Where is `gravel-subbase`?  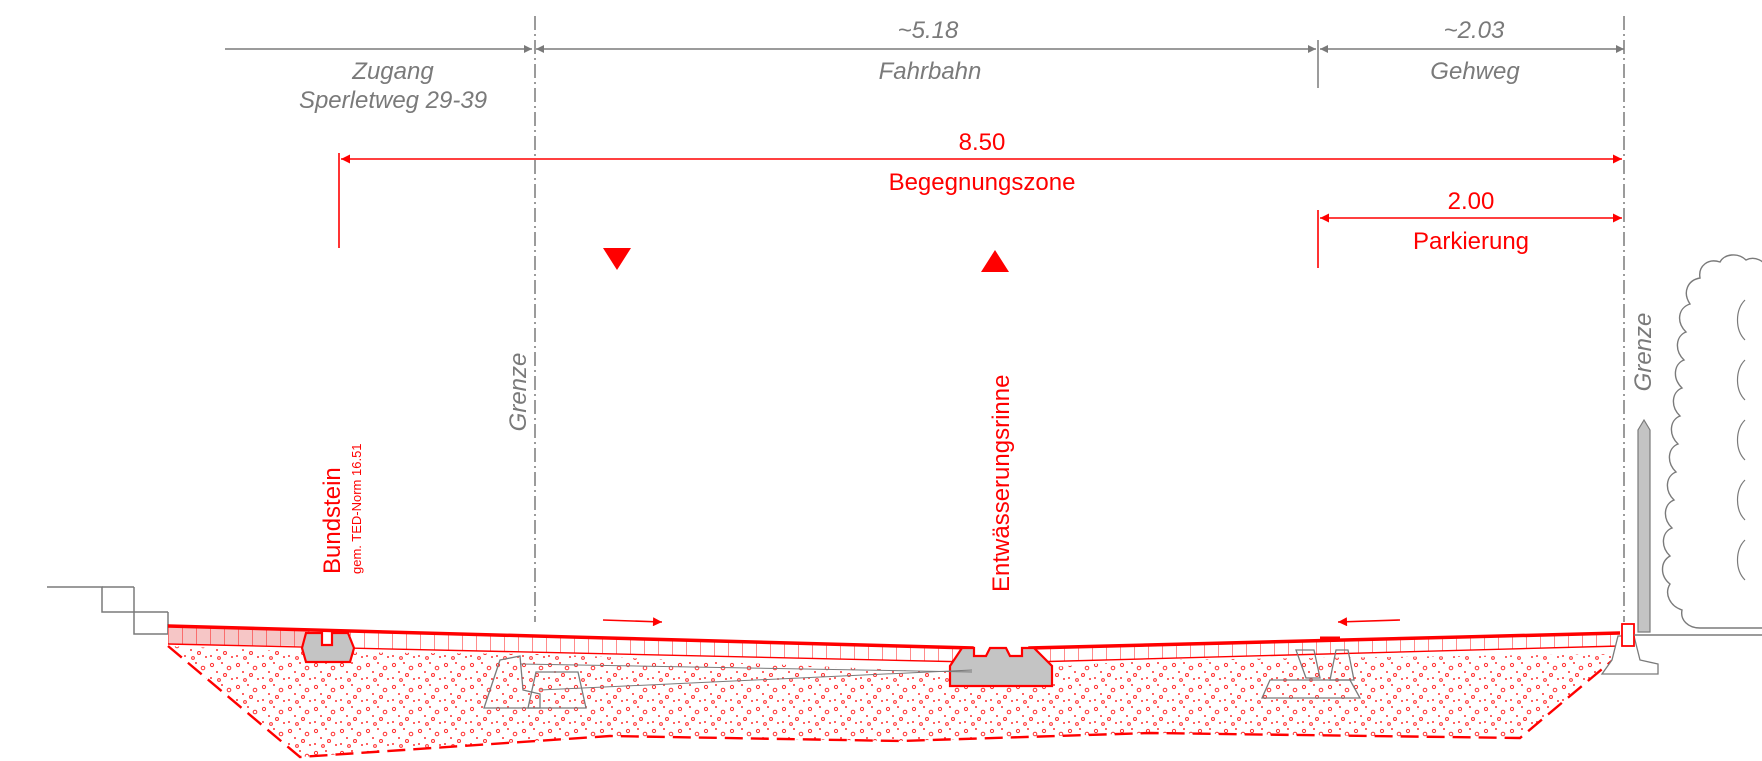 gravel-subbase is located at coordinates (894, 701).